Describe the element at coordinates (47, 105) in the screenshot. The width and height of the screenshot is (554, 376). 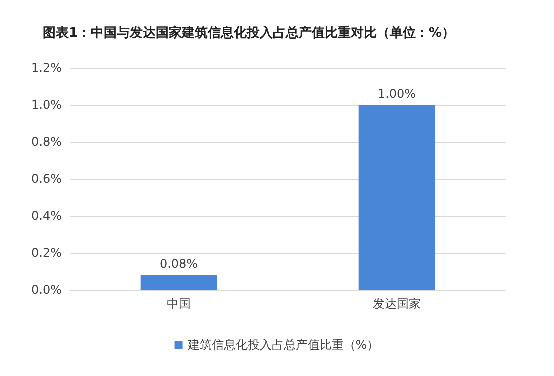
I see `y-tick-label: 1.0%` at that location.